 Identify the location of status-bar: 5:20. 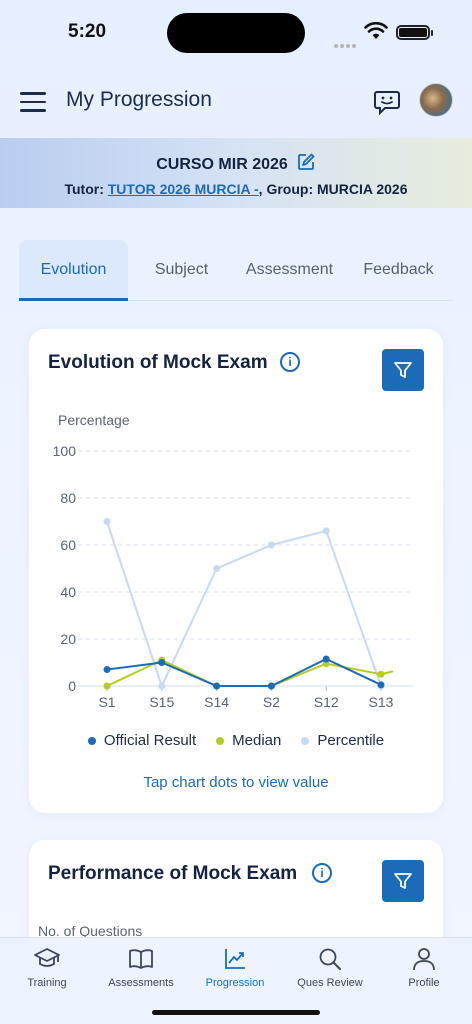
(236, 33).